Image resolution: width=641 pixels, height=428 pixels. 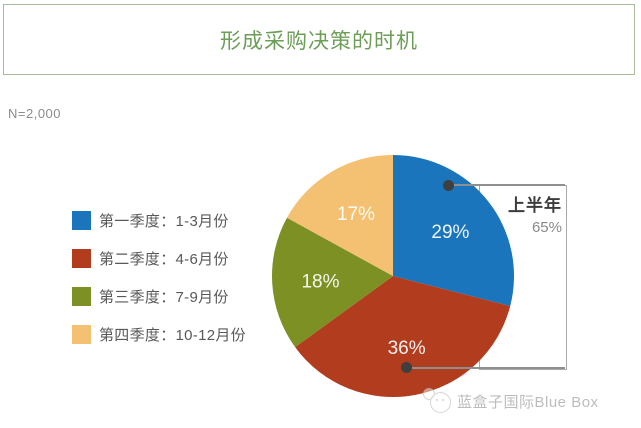 What do you see at coordinates (320, 281) in the screenshot?
I see `pie-slice-label-3: 18%` at bounding box center [320, 281].